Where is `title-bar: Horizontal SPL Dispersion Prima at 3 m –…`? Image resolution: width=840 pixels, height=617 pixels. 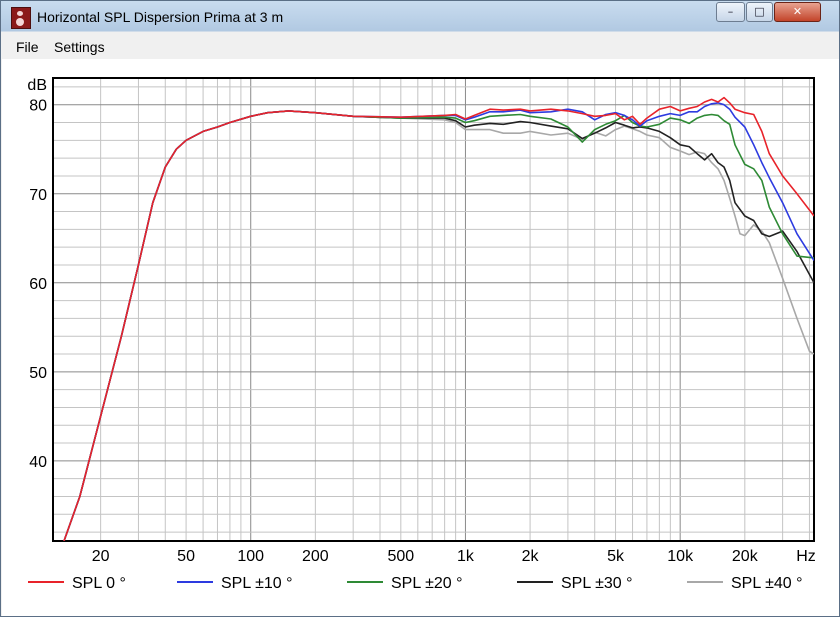
title-bar: Horizontal SPL Dispersion Prima at 3 m –… is located at coordinates (420, 17).